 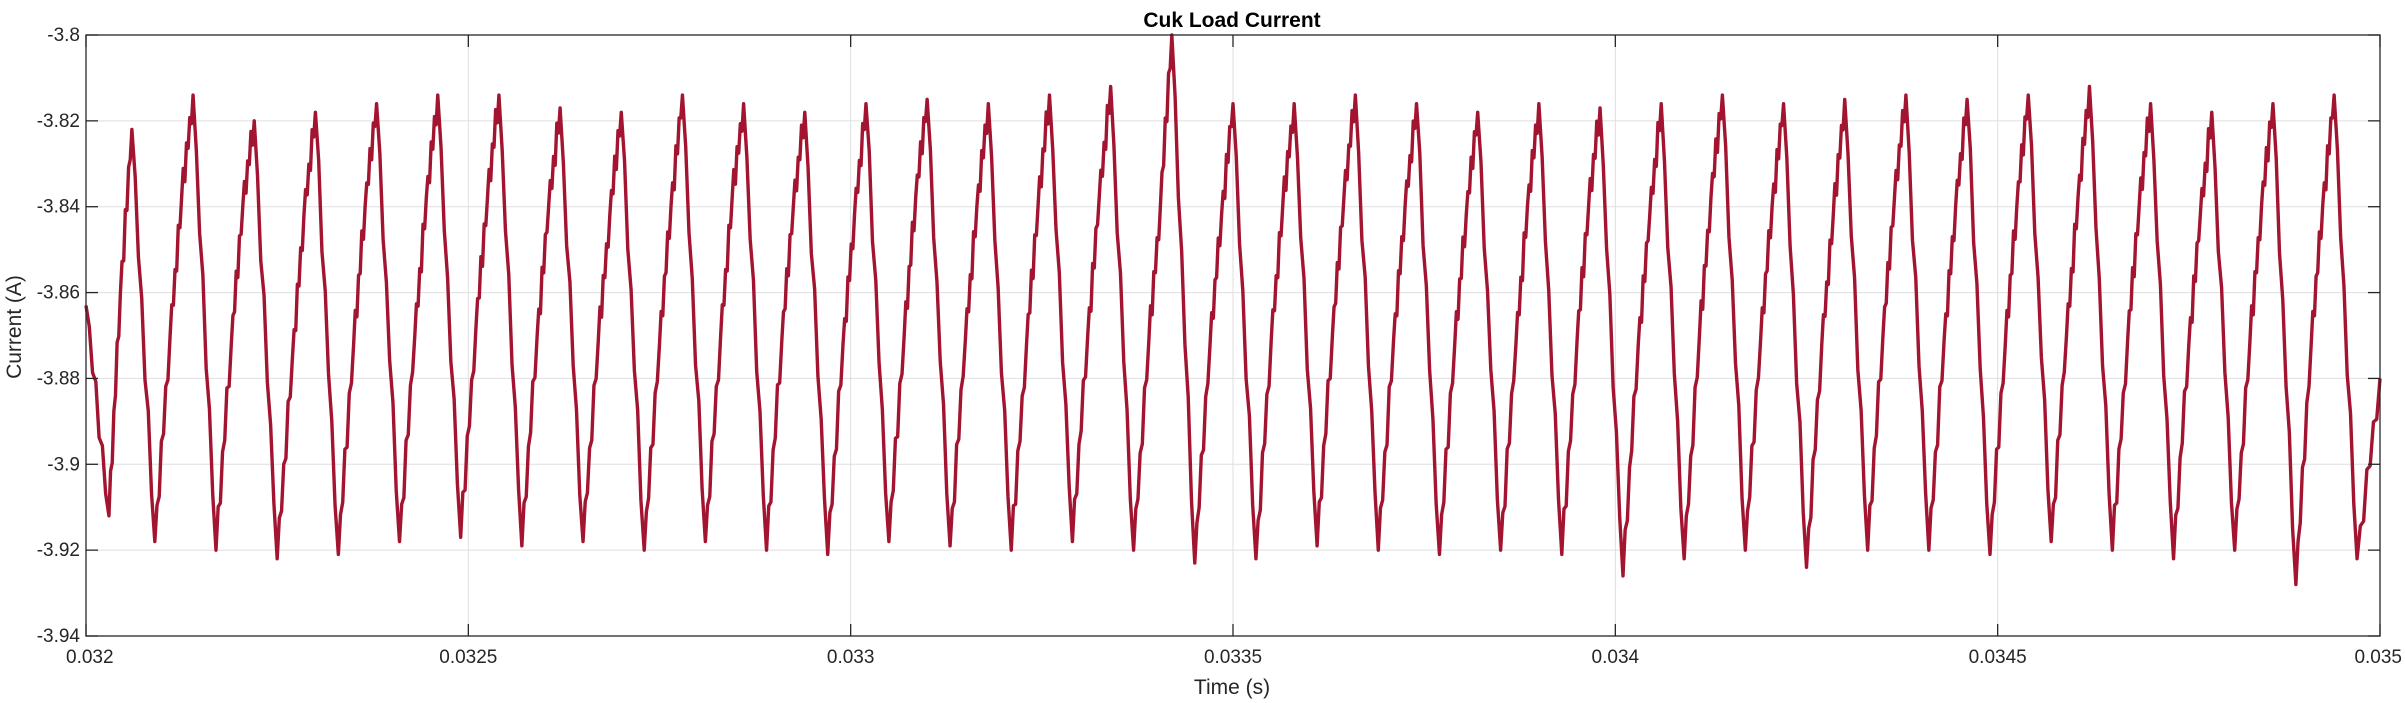 What do you see at coordinates (90, 657) in the screenshot?
I see `x-tick-label: 0.032` at bounding box center [90, 657].